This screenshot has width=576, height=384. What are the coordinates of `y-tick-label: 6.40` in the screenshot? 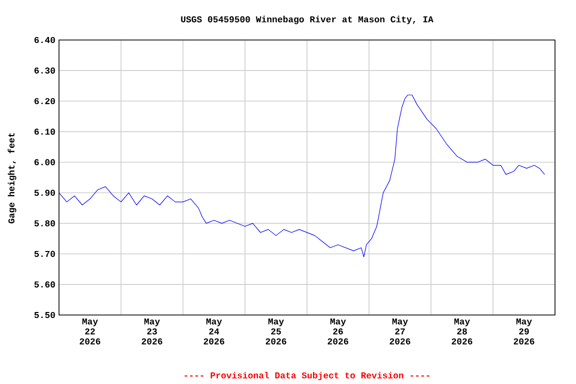 It's located at (44, 40).